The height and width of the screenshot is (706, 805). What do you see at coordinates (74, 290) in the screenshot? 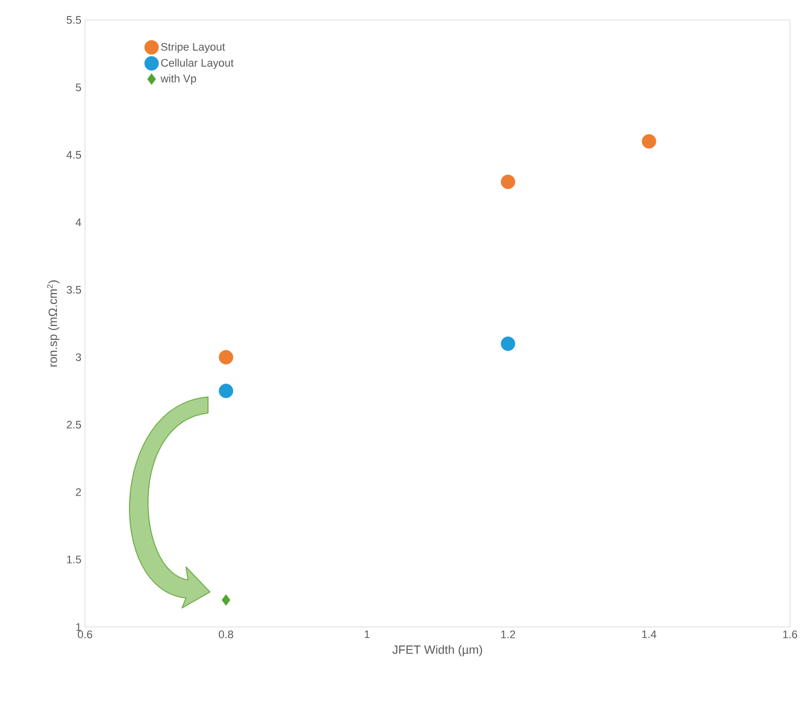
I see `y-tick-label: 3.5` at bounding box center [74, 290].